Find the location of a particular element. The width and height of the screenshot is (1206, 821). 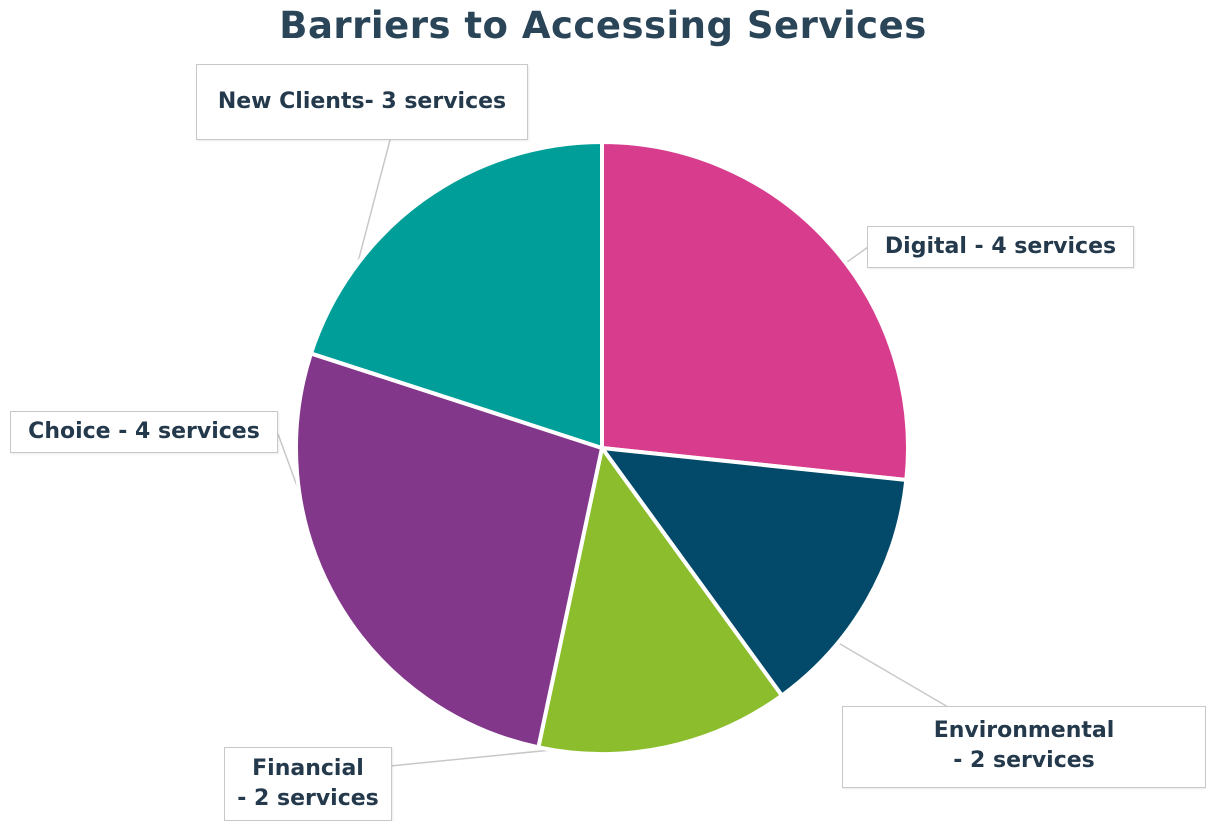

callout-choice-line-1: Choice - 4 services is located at coordinates (144, 431).